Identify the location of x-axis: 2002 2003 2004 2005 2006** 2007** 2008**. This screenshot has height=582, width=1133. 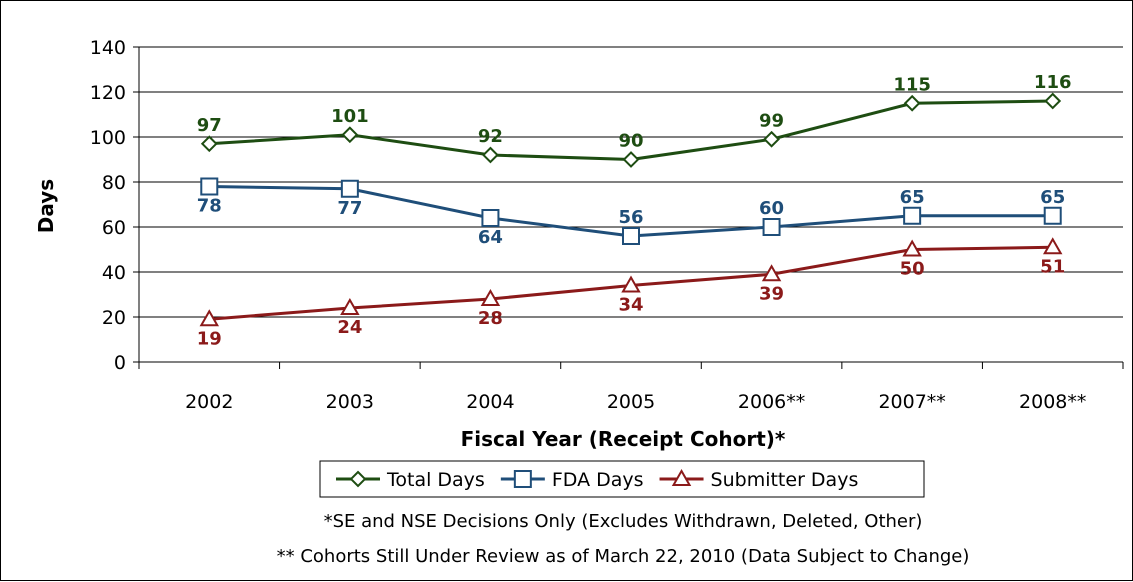
(631, 387).